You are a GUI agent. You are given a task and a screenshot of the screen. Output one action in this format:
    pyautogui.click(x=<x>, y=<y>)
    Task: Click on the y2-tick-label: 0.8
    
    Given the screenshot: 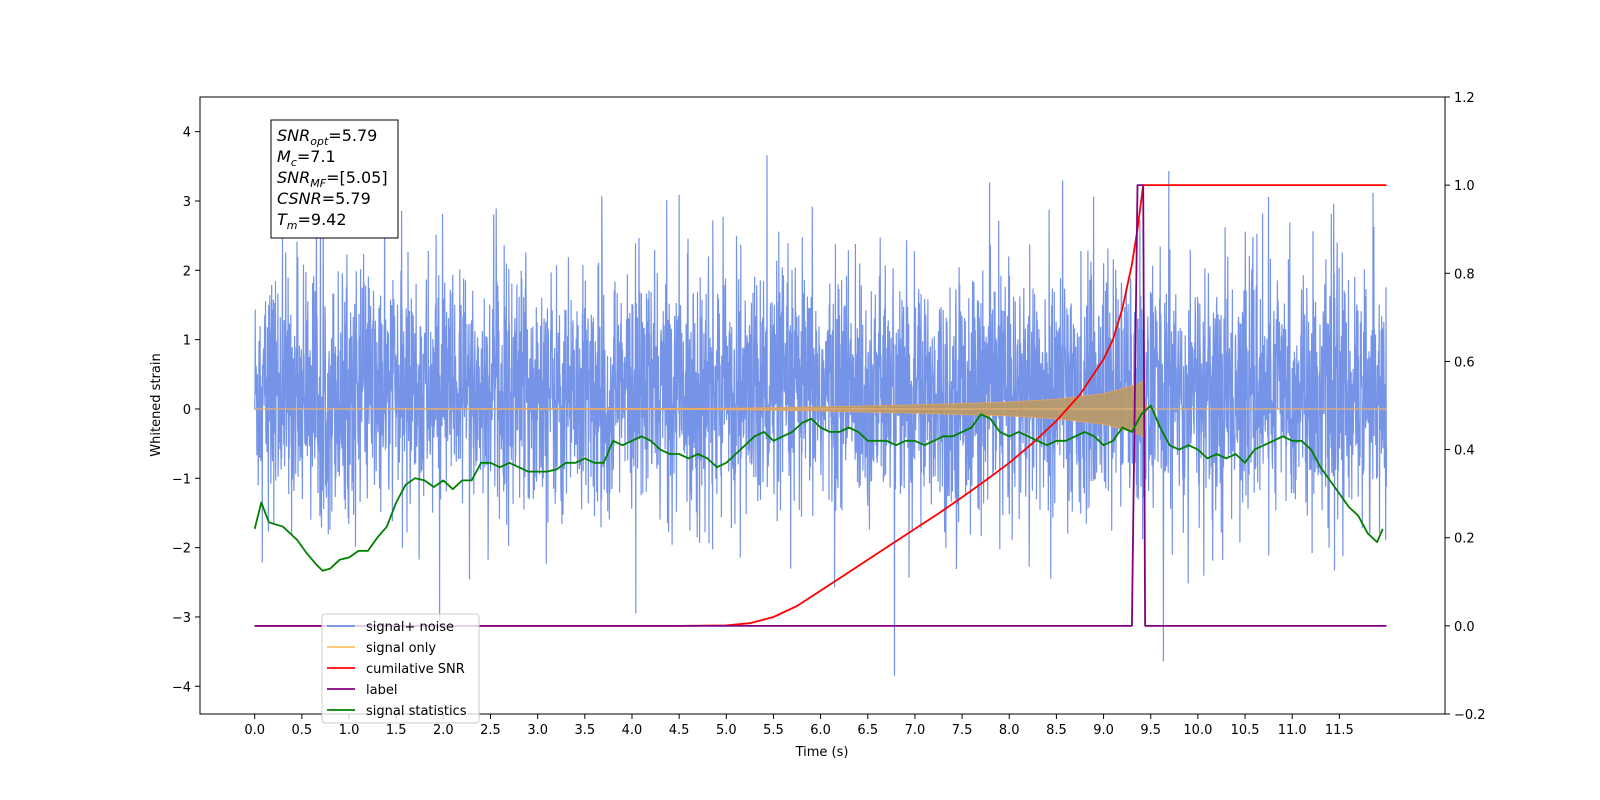 What is the action you would take?
    pyautogui.click(x=1464, y=274)
    